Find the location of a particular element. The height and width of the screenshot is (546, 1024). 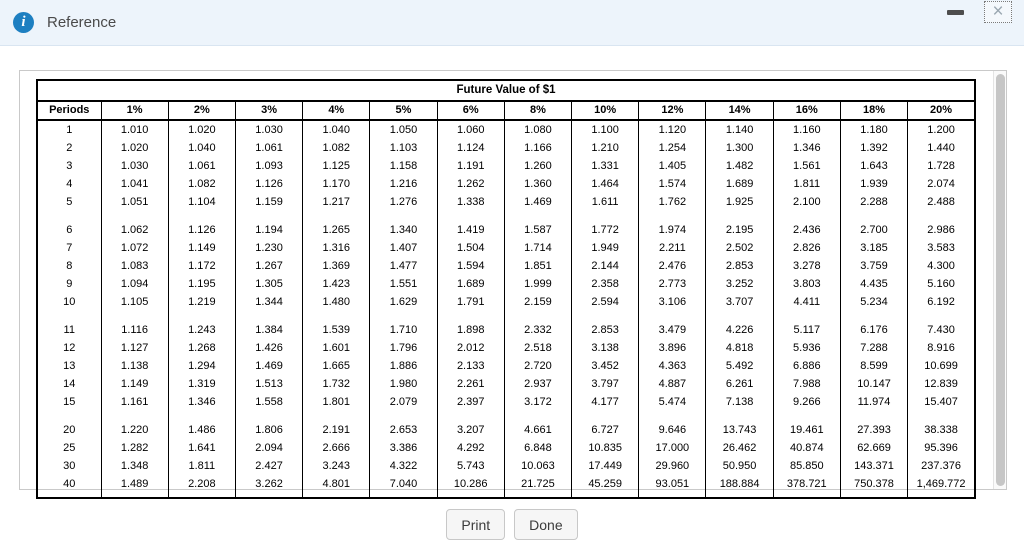

value-cell: 1.331 is located at coordinates (605, 166).